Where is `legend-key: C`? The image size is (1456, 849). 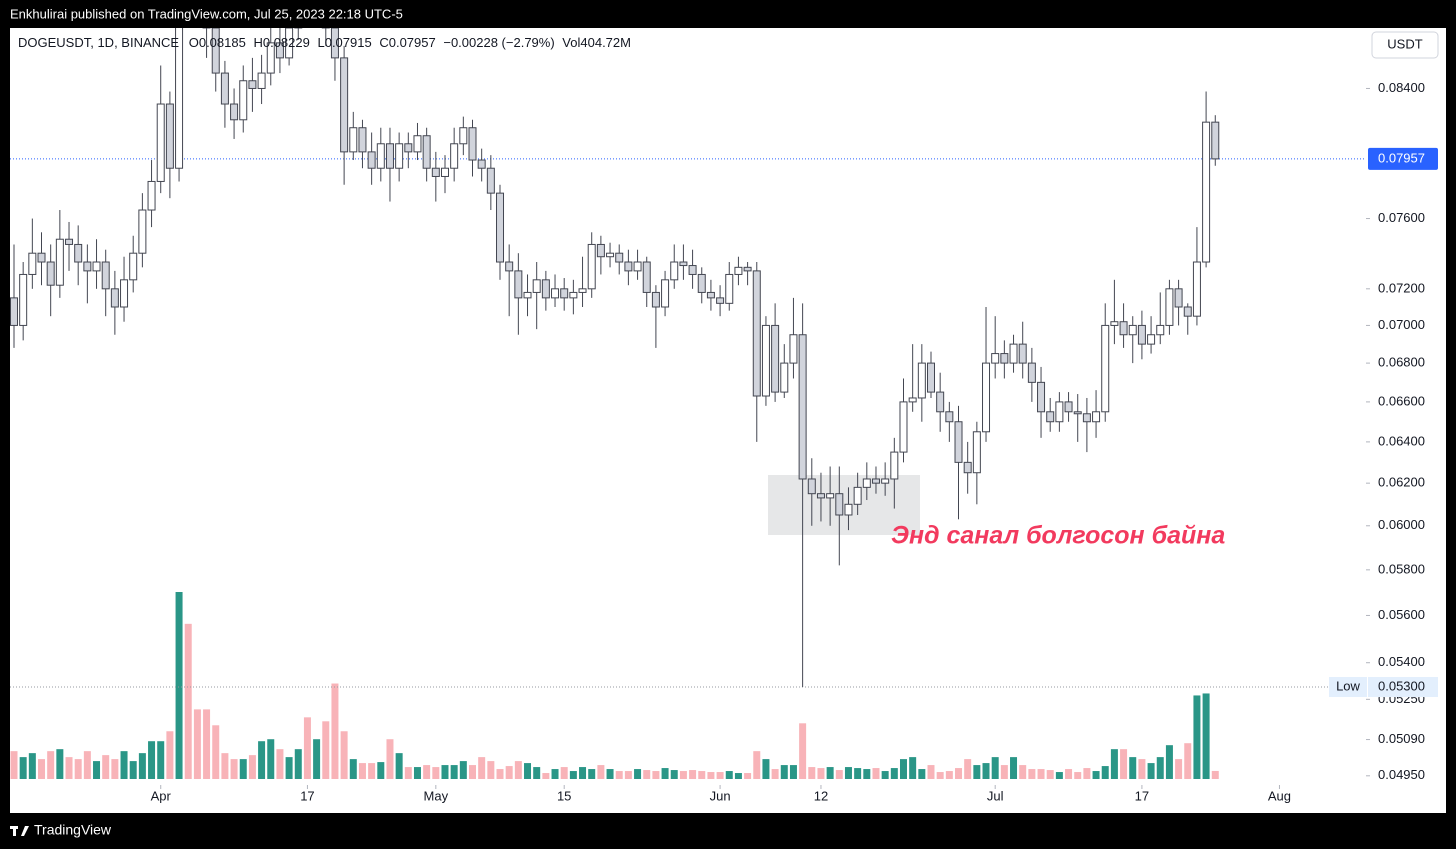
legend-key: C is located at coordinates (383, 42).